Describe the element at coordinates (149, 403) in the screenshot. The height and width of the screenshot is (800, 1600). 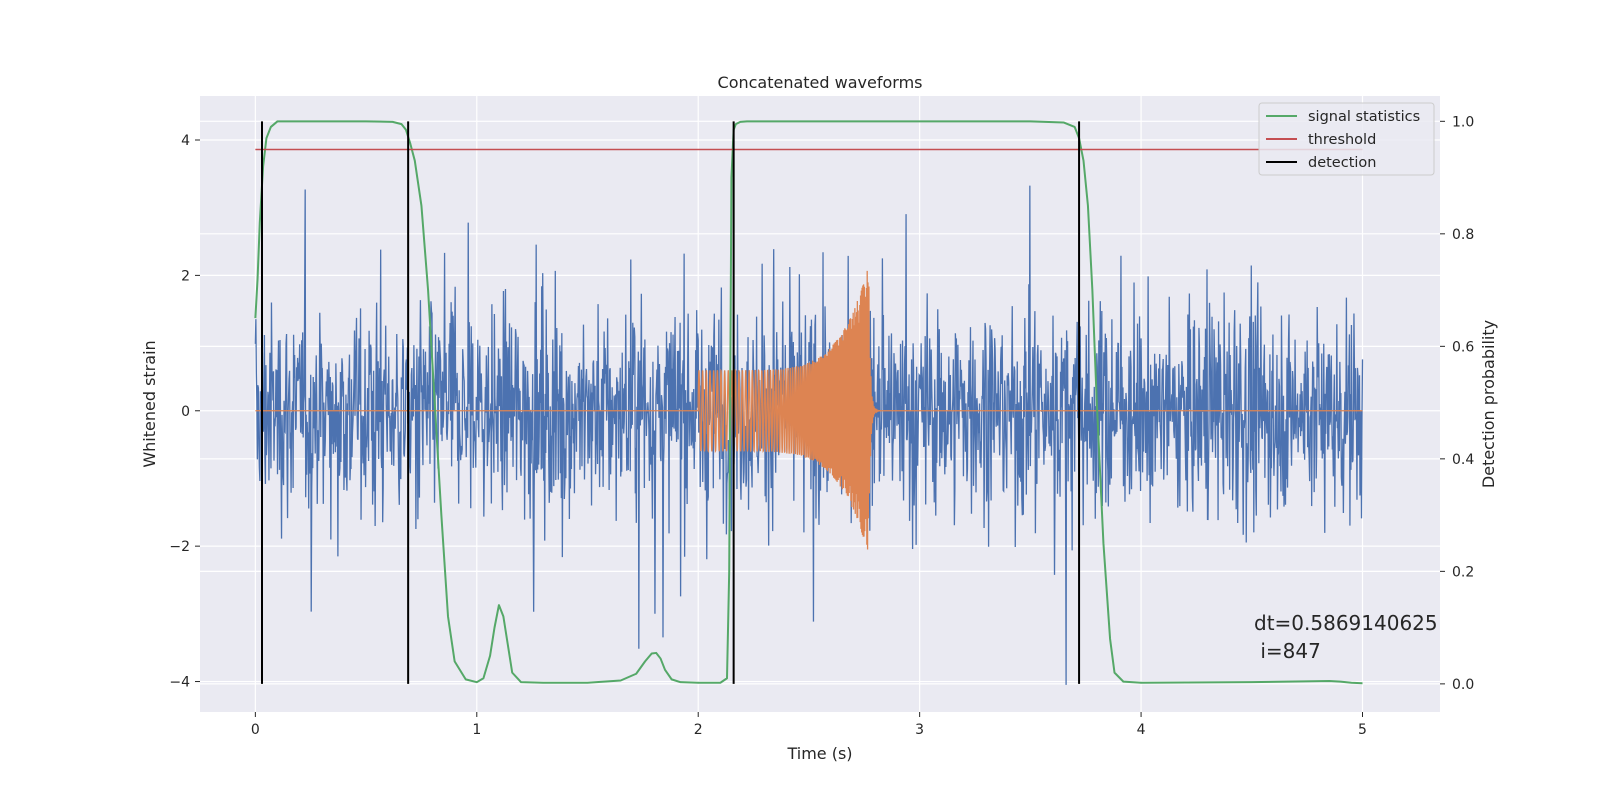
I see `y-axis-label: Whitened strain` at that location.